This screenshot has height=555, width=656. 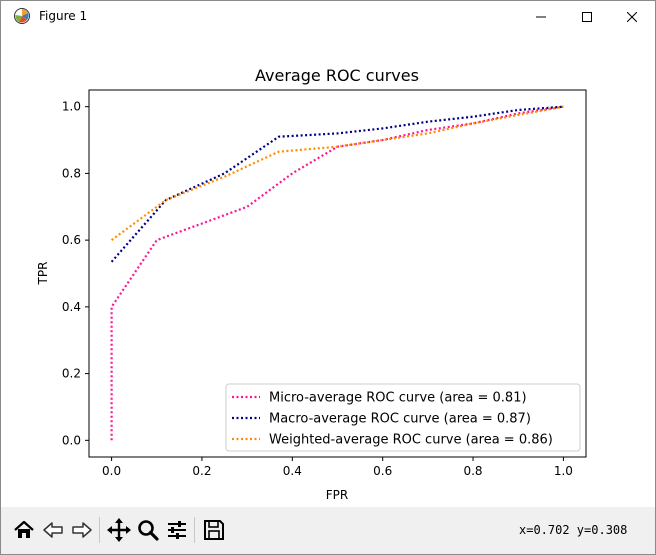 I want to click on back-button, so click(x=53, y=530).